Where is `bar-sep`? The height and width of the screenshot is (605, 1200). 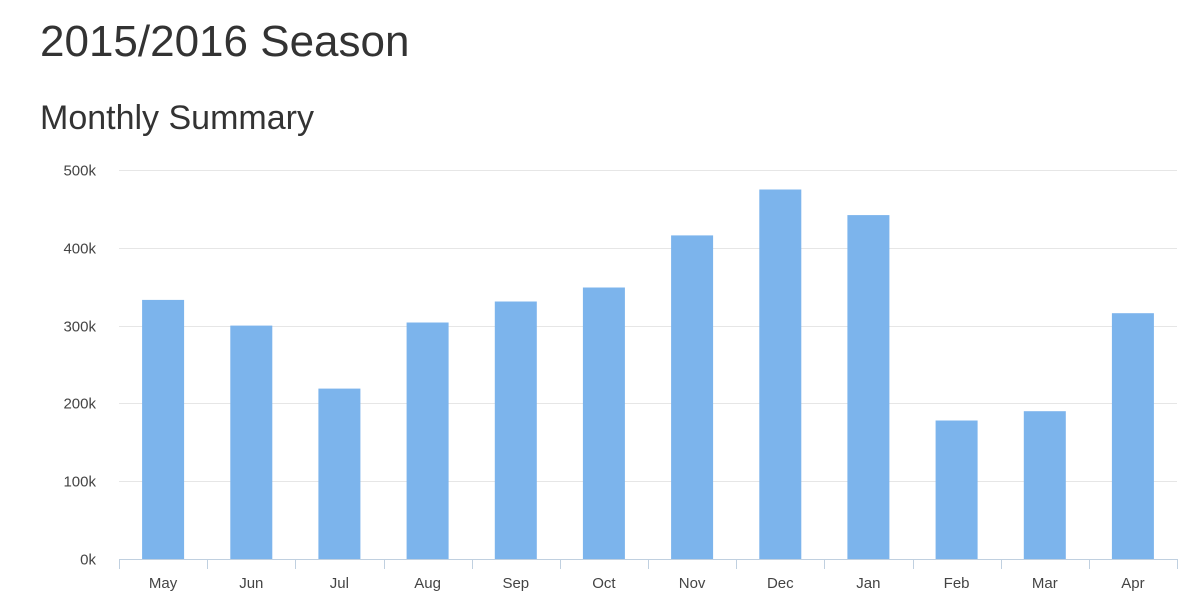 bar-sep is located at coordinates (515, 430).